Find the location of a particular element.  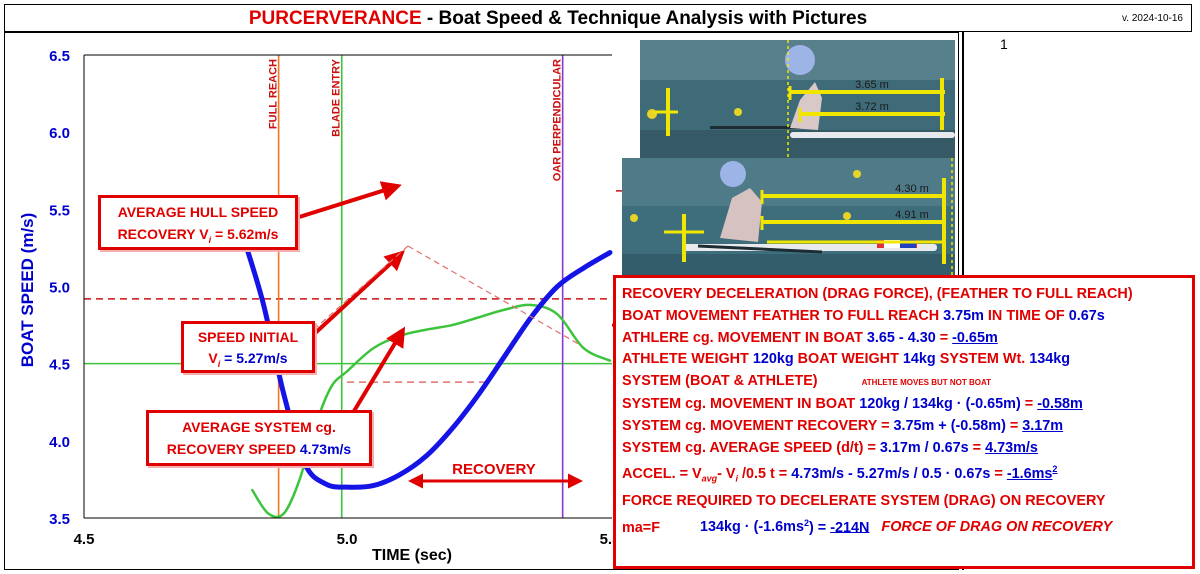

y-tick-label-6: 6.5 is located at coordinates (59, 56).